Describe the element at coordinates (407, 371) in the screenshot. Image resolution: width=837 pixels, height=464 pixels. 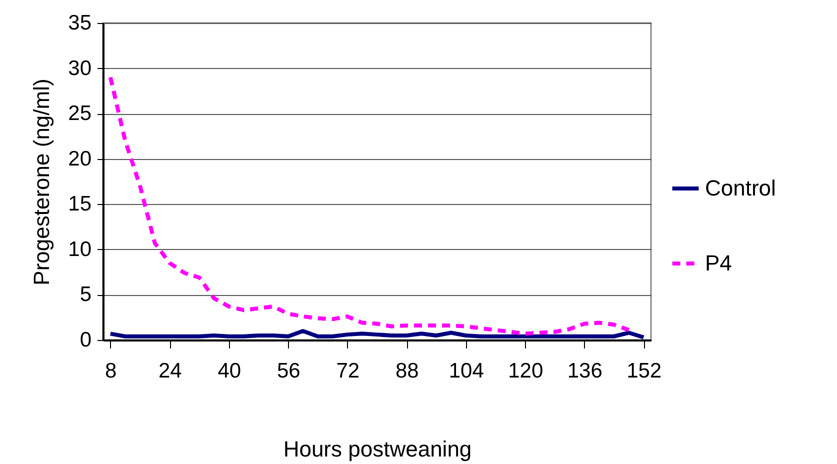
I see `x-tick-label: 88` at that location.